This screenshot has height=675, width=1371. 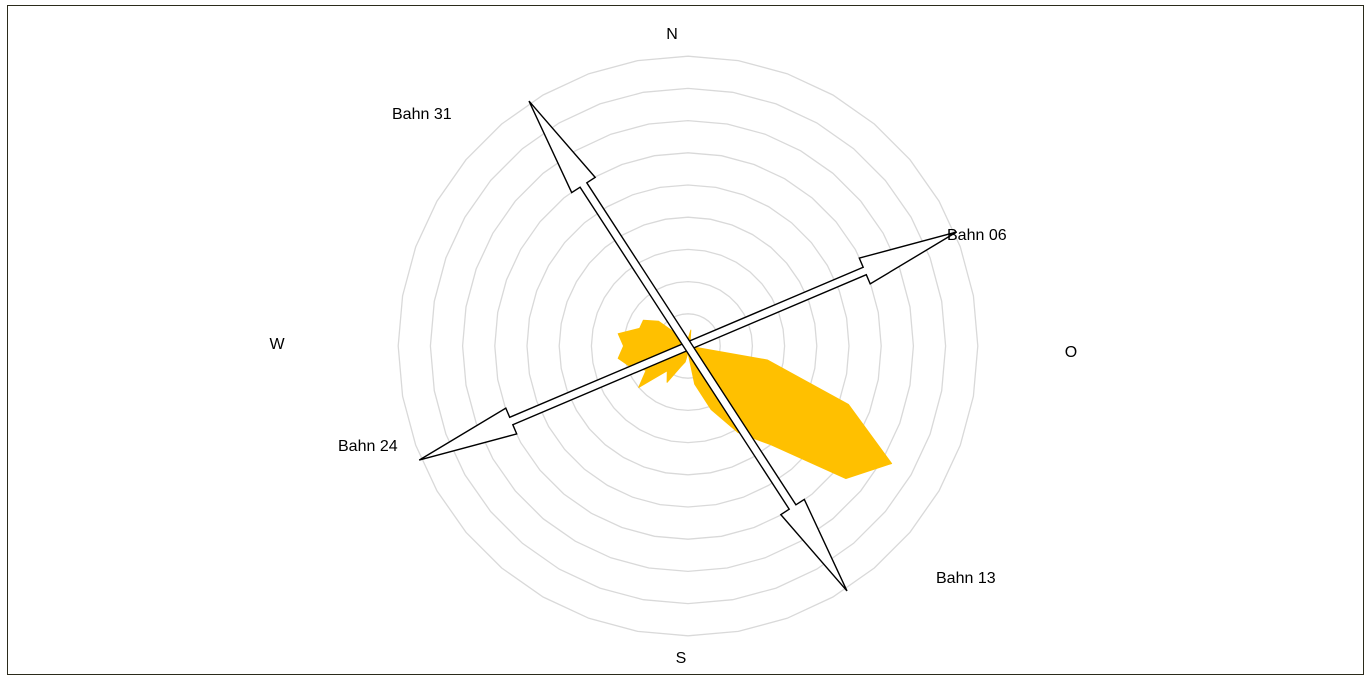 I want to click on compass-label-west: W, so click(x=277, y=344).